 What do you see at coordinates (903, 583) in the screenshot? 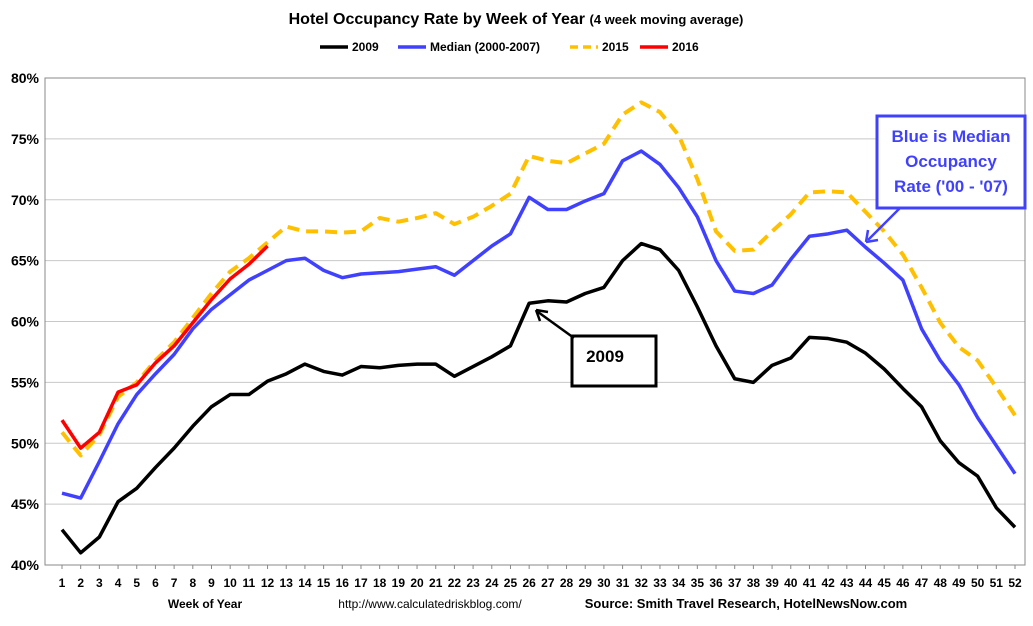
I see `x-tick-label: 46` at bounding box center [903, 583].